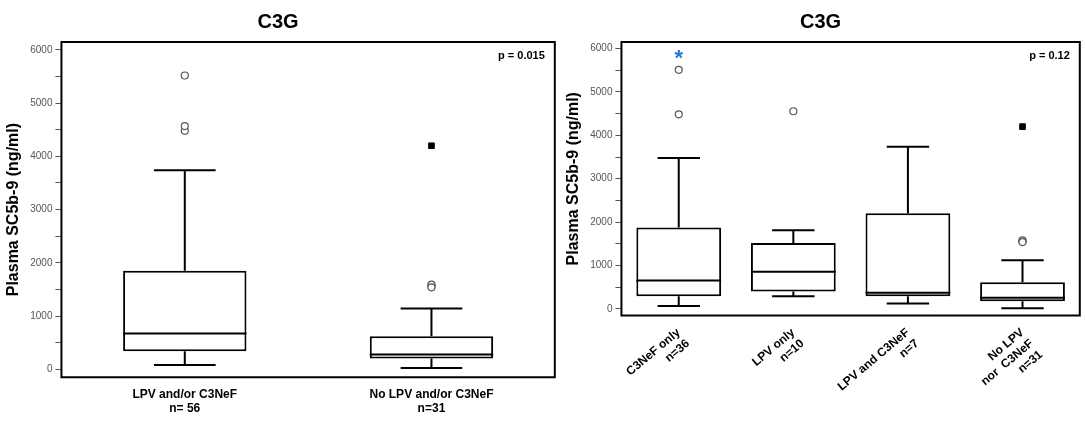 Image resolution: width=1085 pixels, height=426 pixels. Describe the element at coordinates (185, 401) in the screenshot. I see `x-tick-label: LPV and/or C3NeF n= 56` at that location.